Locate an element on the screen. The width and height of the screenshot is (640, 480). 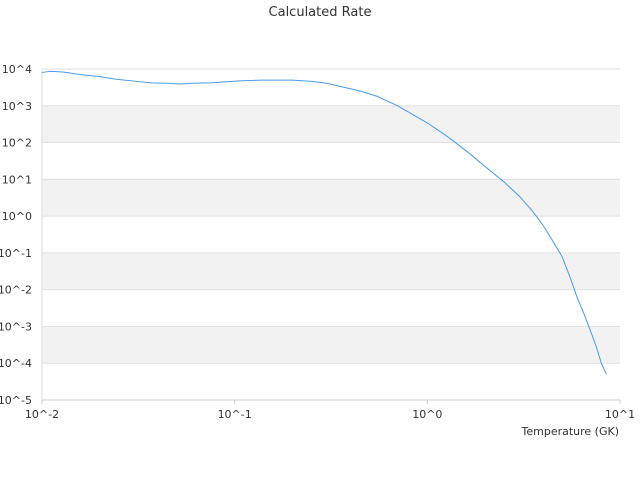
y-tick-label: 10^-1 is located at coordinates (16, 253).